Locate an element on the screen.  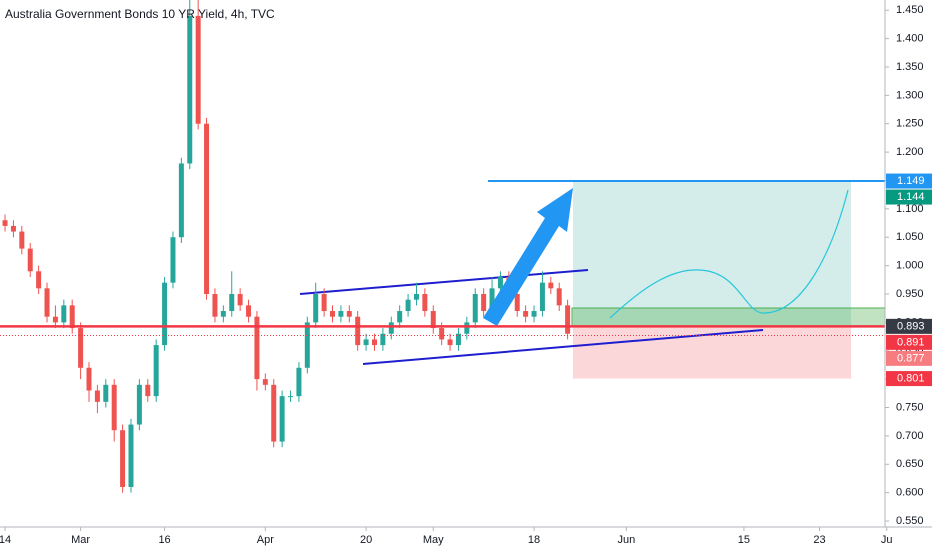
arrow is located at coordinates (528, 257).